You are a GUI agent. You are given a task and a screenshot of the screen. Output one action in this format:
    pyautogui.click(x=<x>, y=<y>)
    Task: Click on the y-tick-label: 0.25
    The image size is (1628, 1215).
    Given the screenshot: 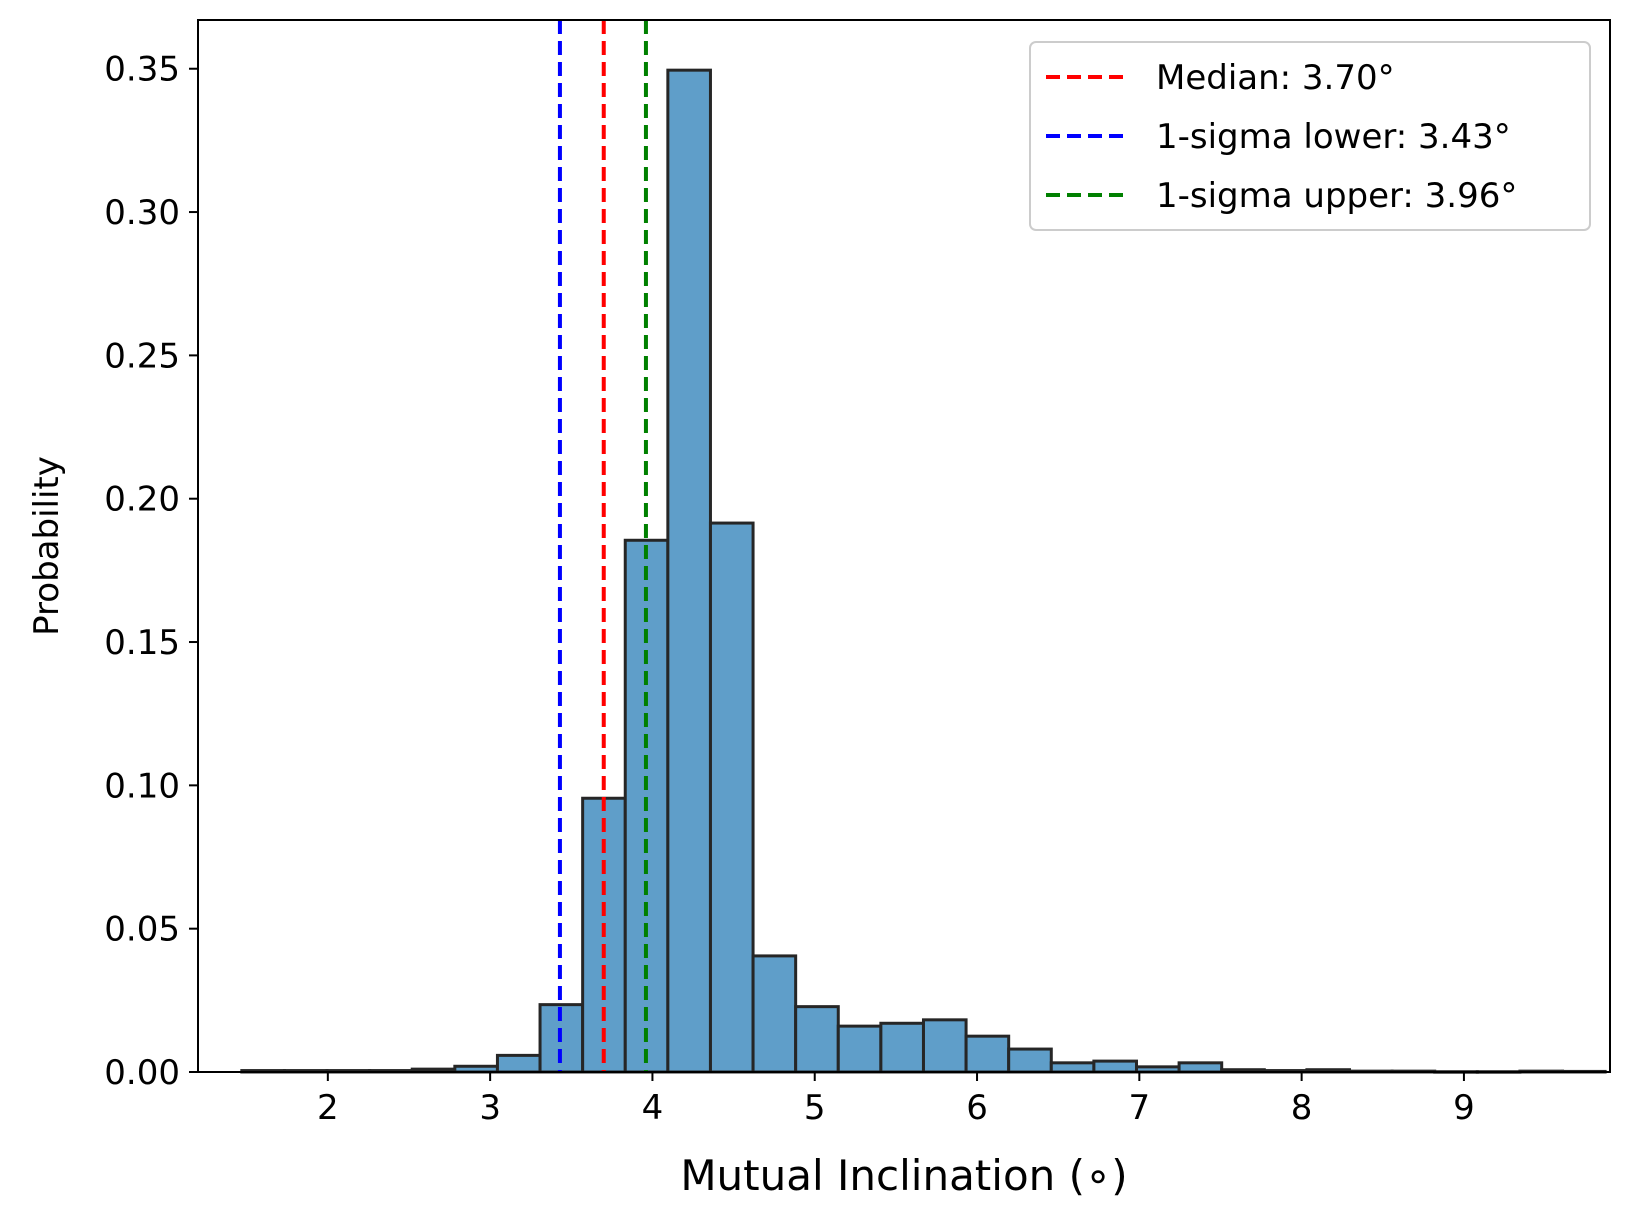 What is the action you would take?
    pyautogui.click(x=142, y=356)
    